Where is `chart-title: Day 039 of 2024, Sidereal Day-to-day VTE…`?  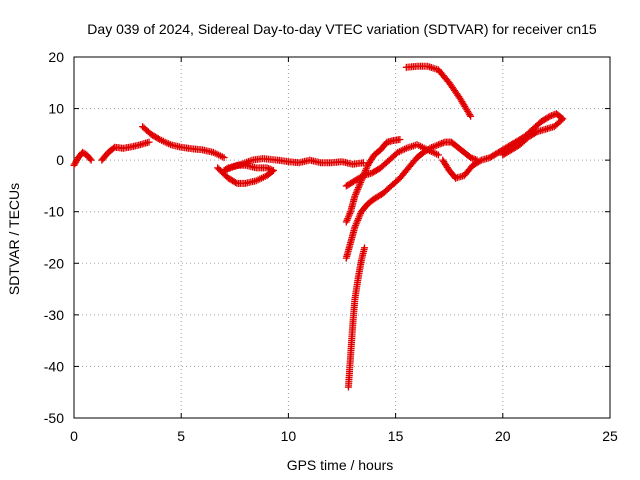
chart-title: Day 039 of 2024, Sidereal Day-to-day VTE… is located at coordinates (342, 29).